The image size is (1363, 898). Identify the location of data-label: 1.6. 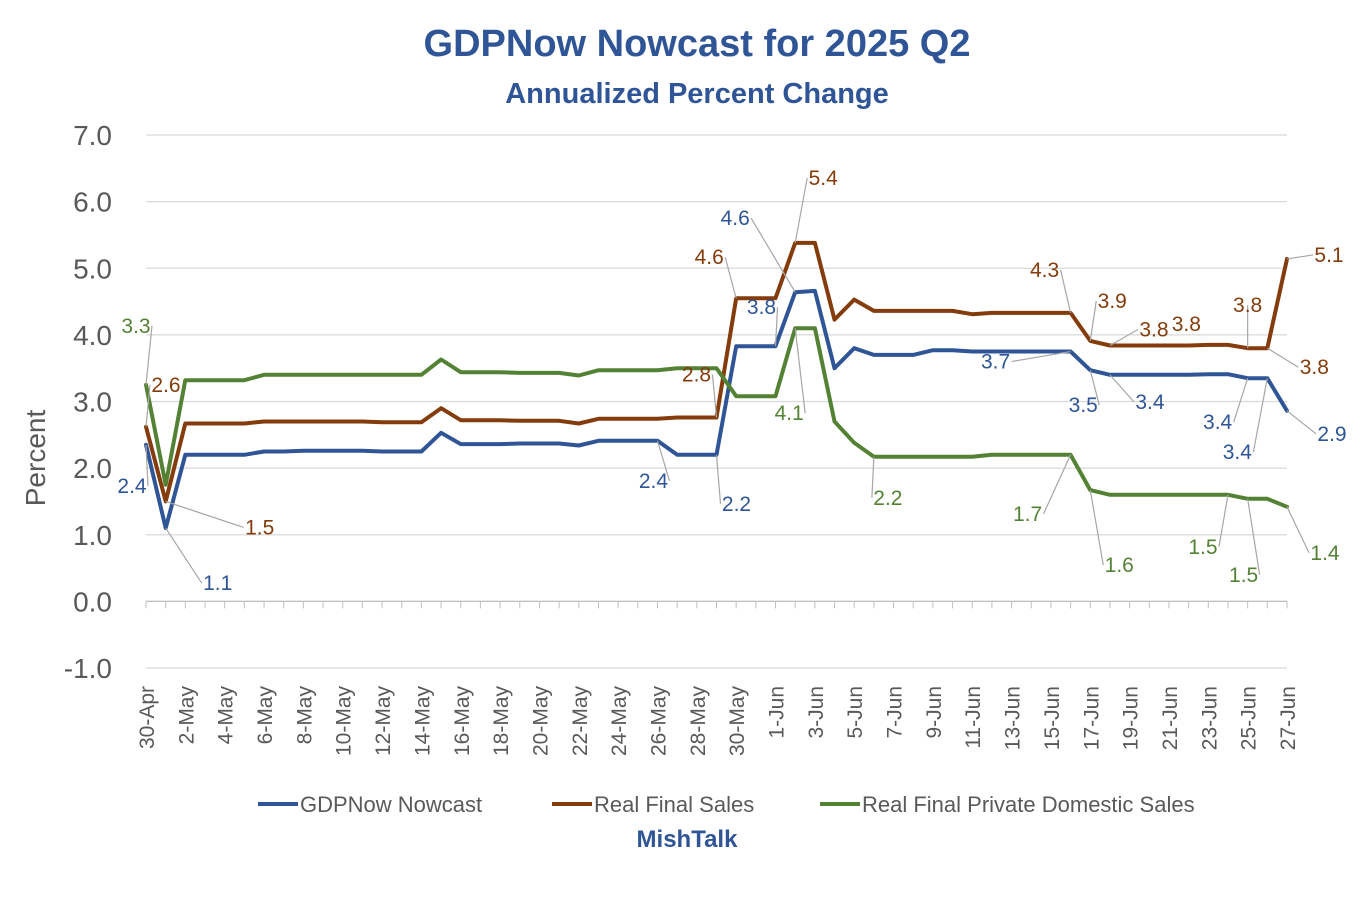
(1119, 565).